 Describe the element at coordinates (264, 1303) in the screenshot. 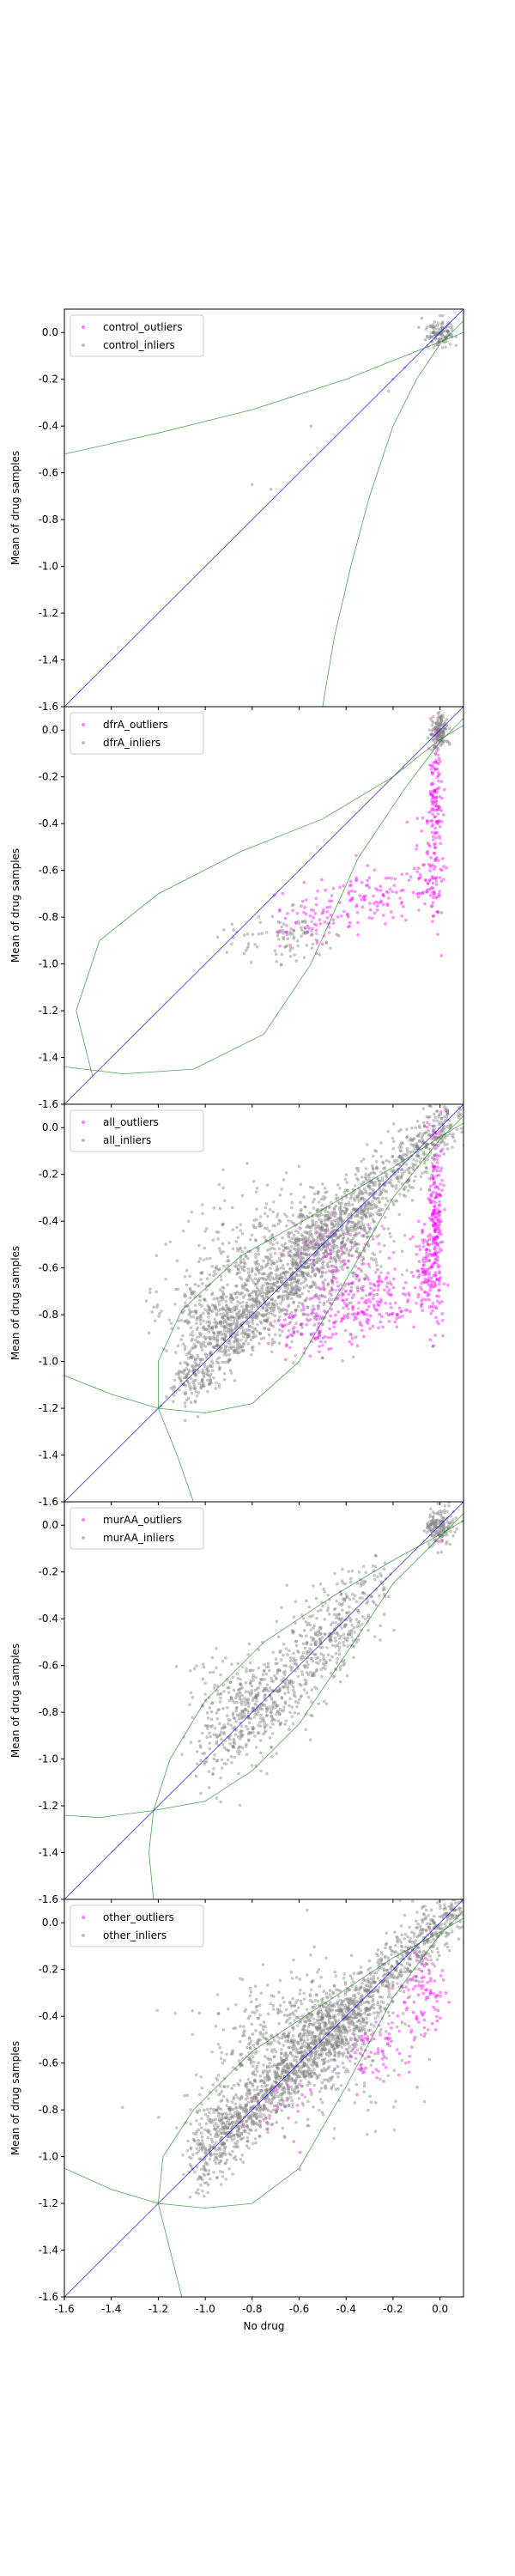

I see `identity-line` at that location.